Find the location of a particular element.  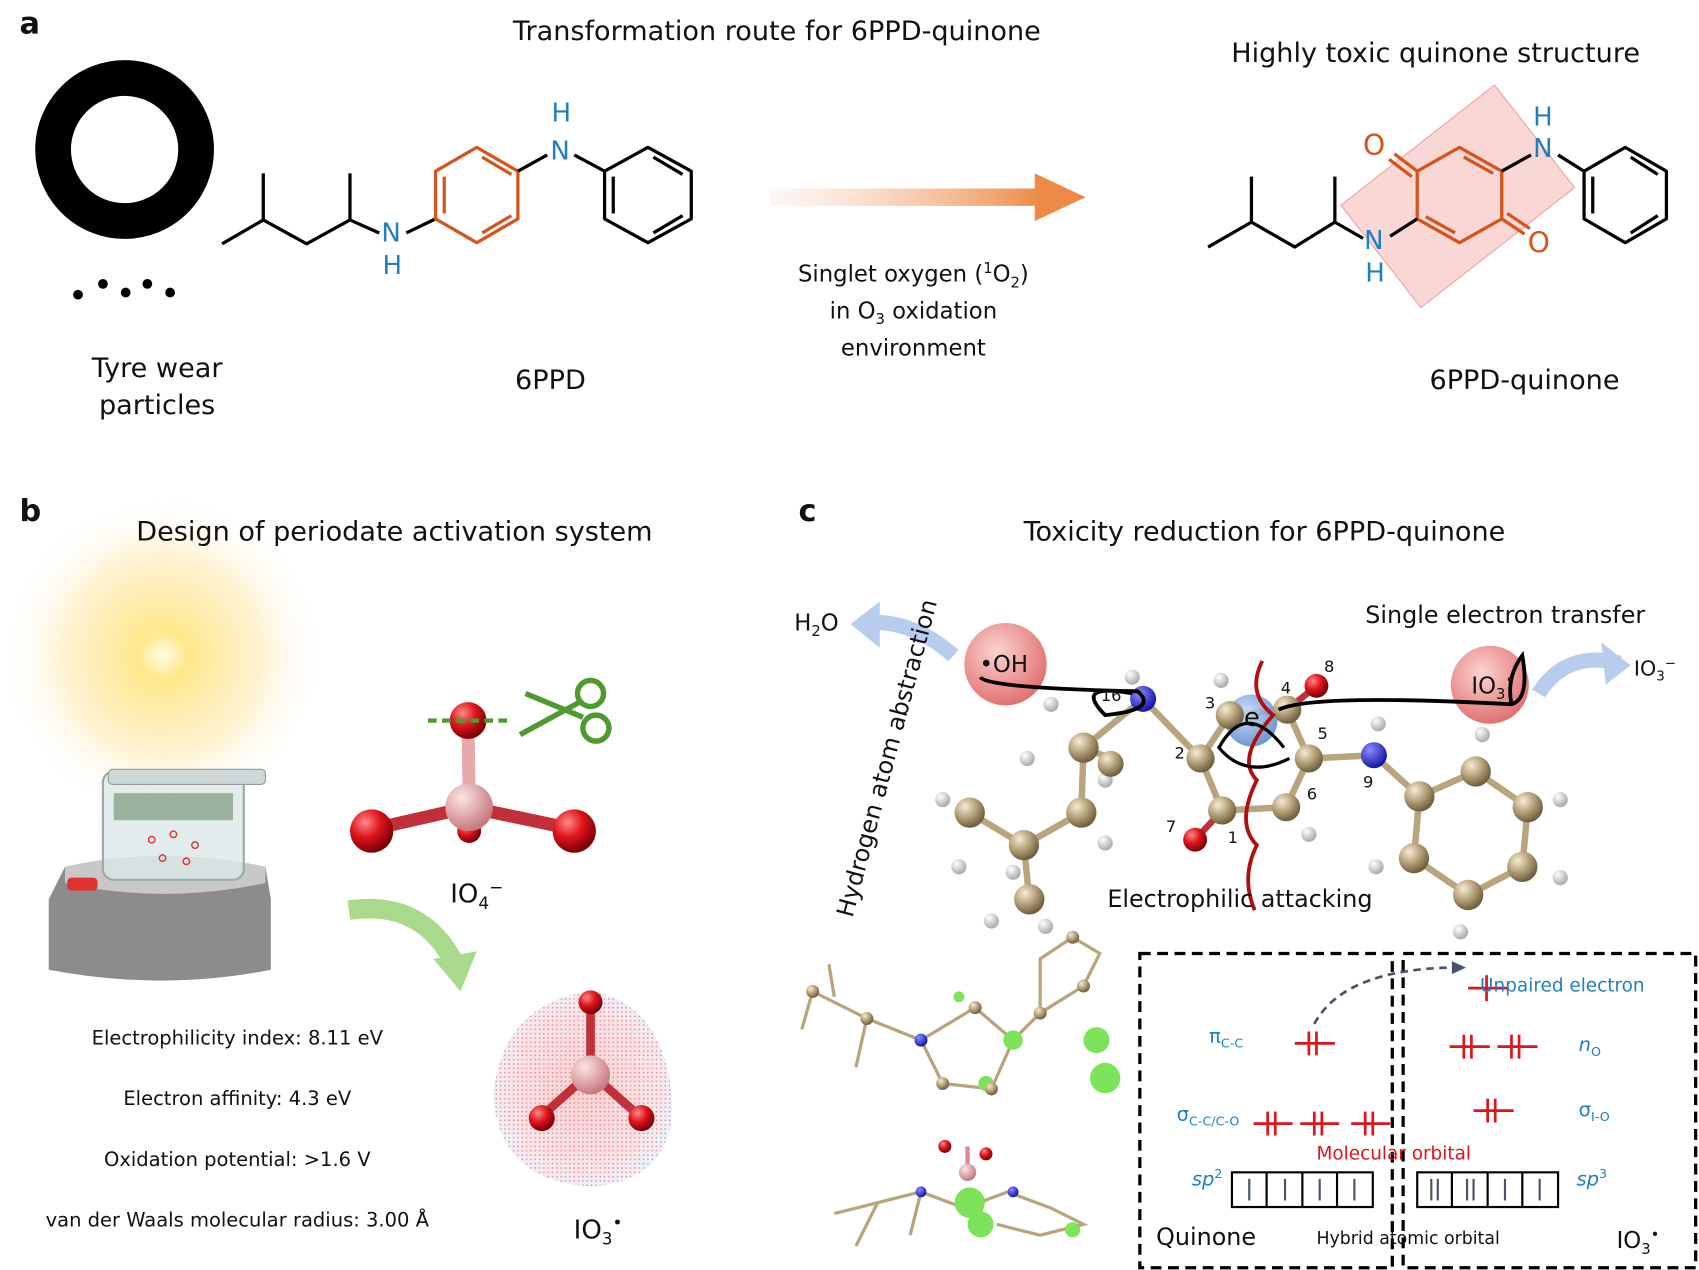

atom-number: 6 is located at coordinates (1312, 794).